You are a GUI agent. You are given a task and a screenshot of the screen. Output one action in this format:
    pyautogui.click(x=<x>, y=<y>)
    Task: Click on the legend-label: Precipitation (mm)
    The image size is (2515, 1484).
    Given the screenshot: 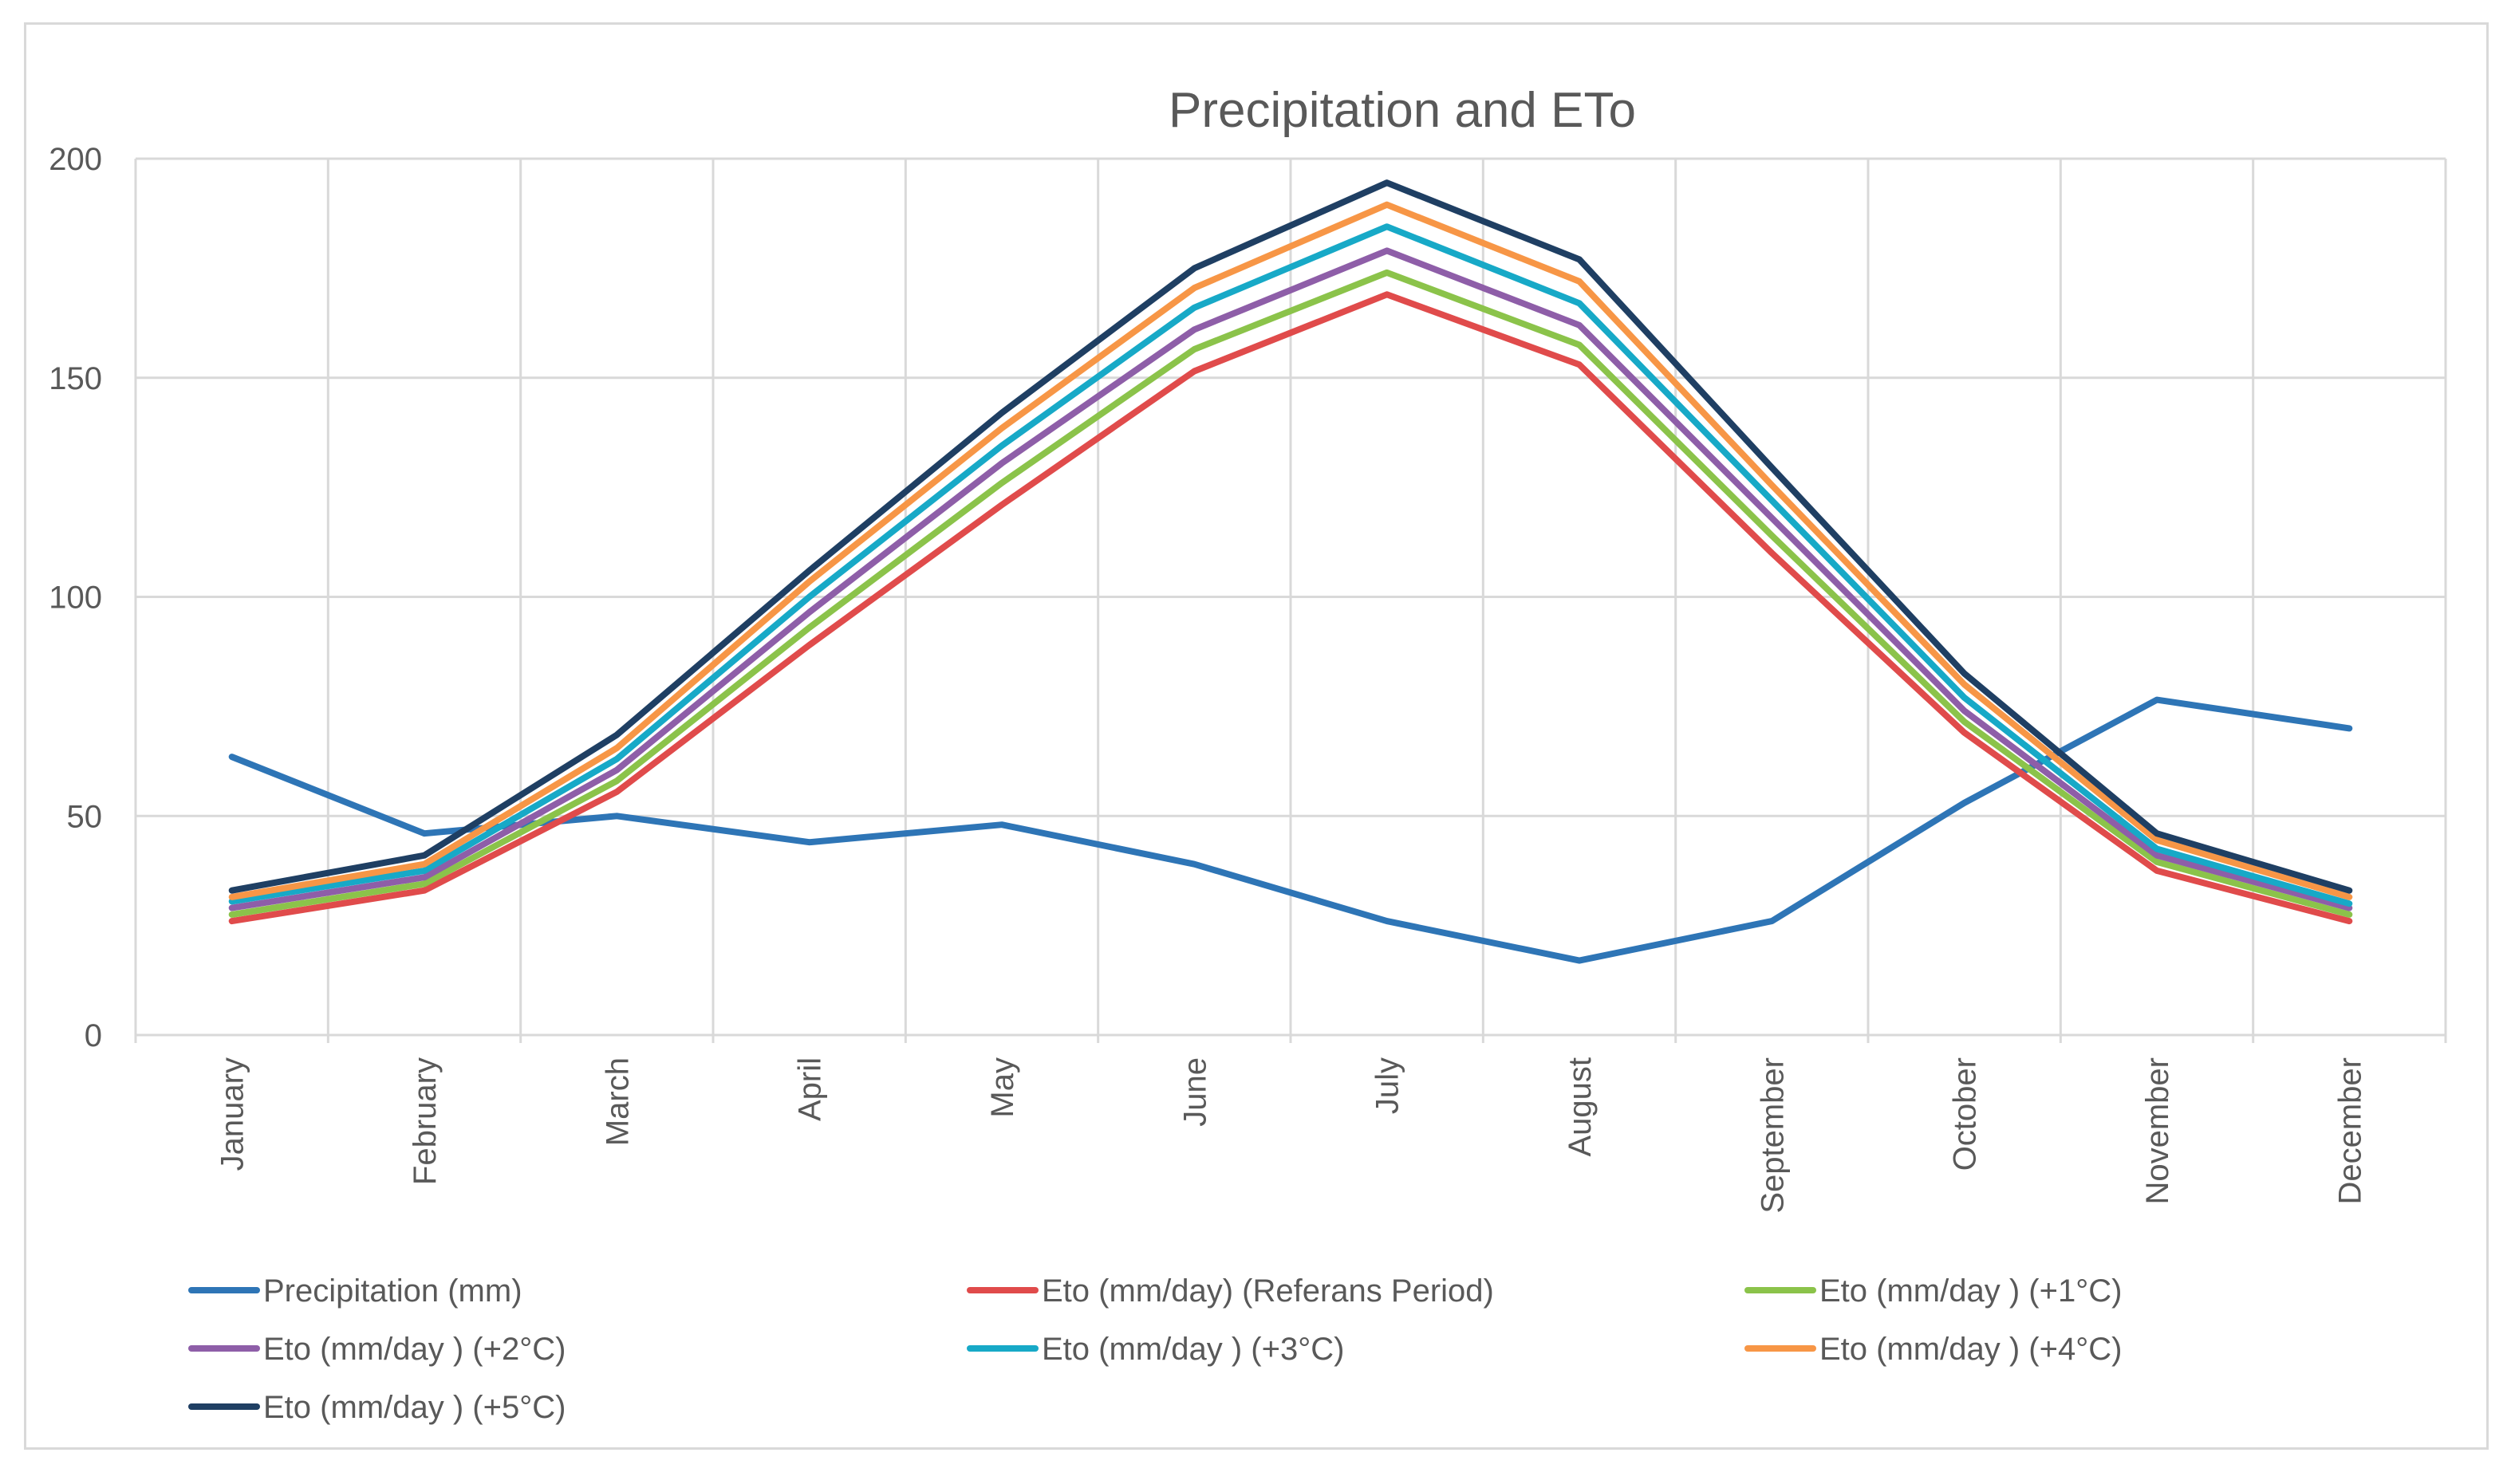 What is the action you would take?
    pyautogui.click(x=393, y=1291)
    